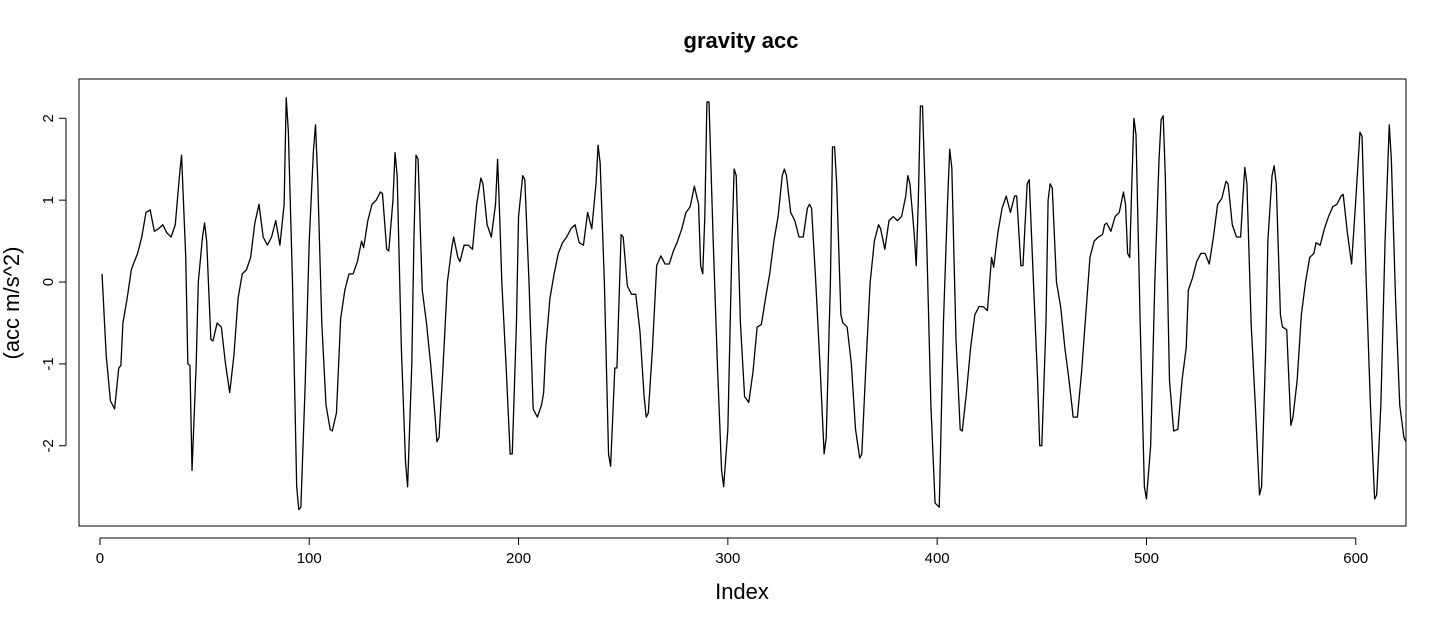  Describe the element at coordinates (1355, 558) in the screenshot. I see `x-tick-label: 600` at that location.